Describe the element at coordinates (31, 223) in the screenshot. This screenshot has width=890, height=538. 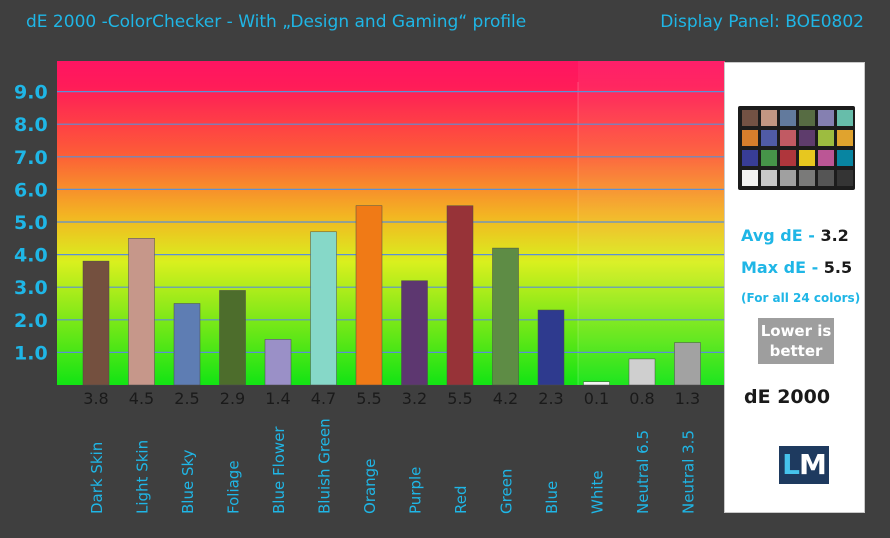
I see `y-tick-label: 5.0` at that location.